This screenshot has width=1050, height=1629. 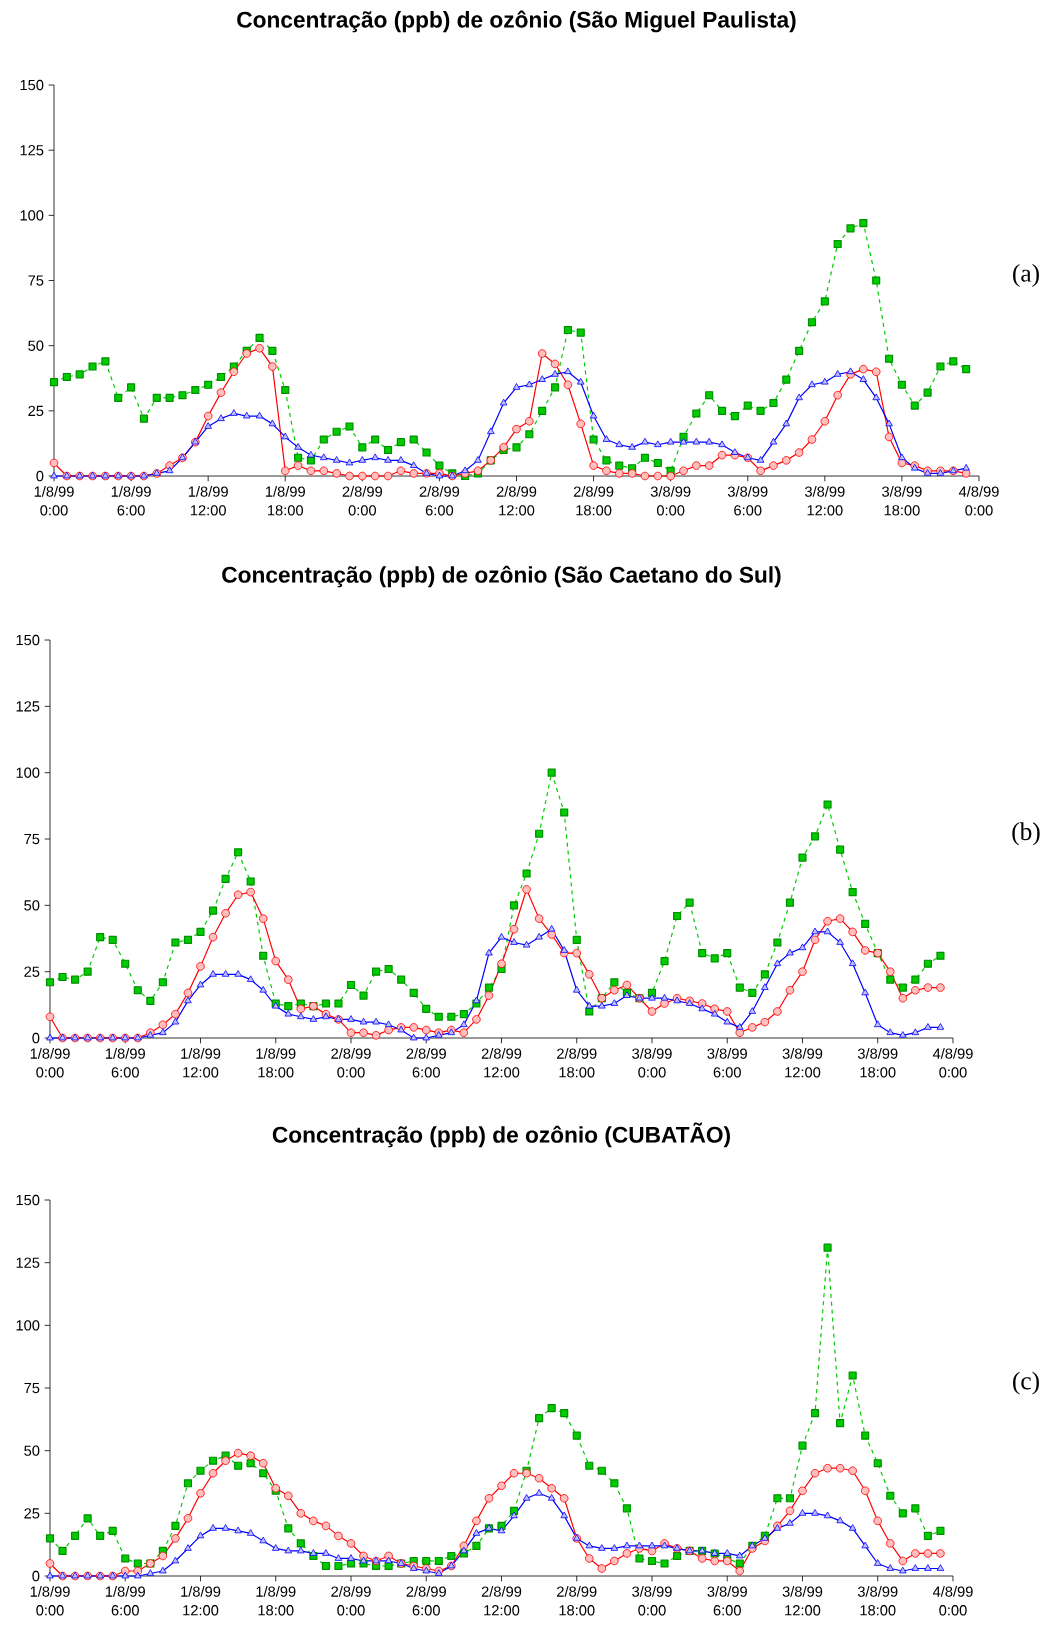 What do you see at coordinates (501, 576) in the screenshot?
I see `chart-title: Concentração (ppb) de ozônio (São Caetano do Sul)` at bounding box center [501, 576].